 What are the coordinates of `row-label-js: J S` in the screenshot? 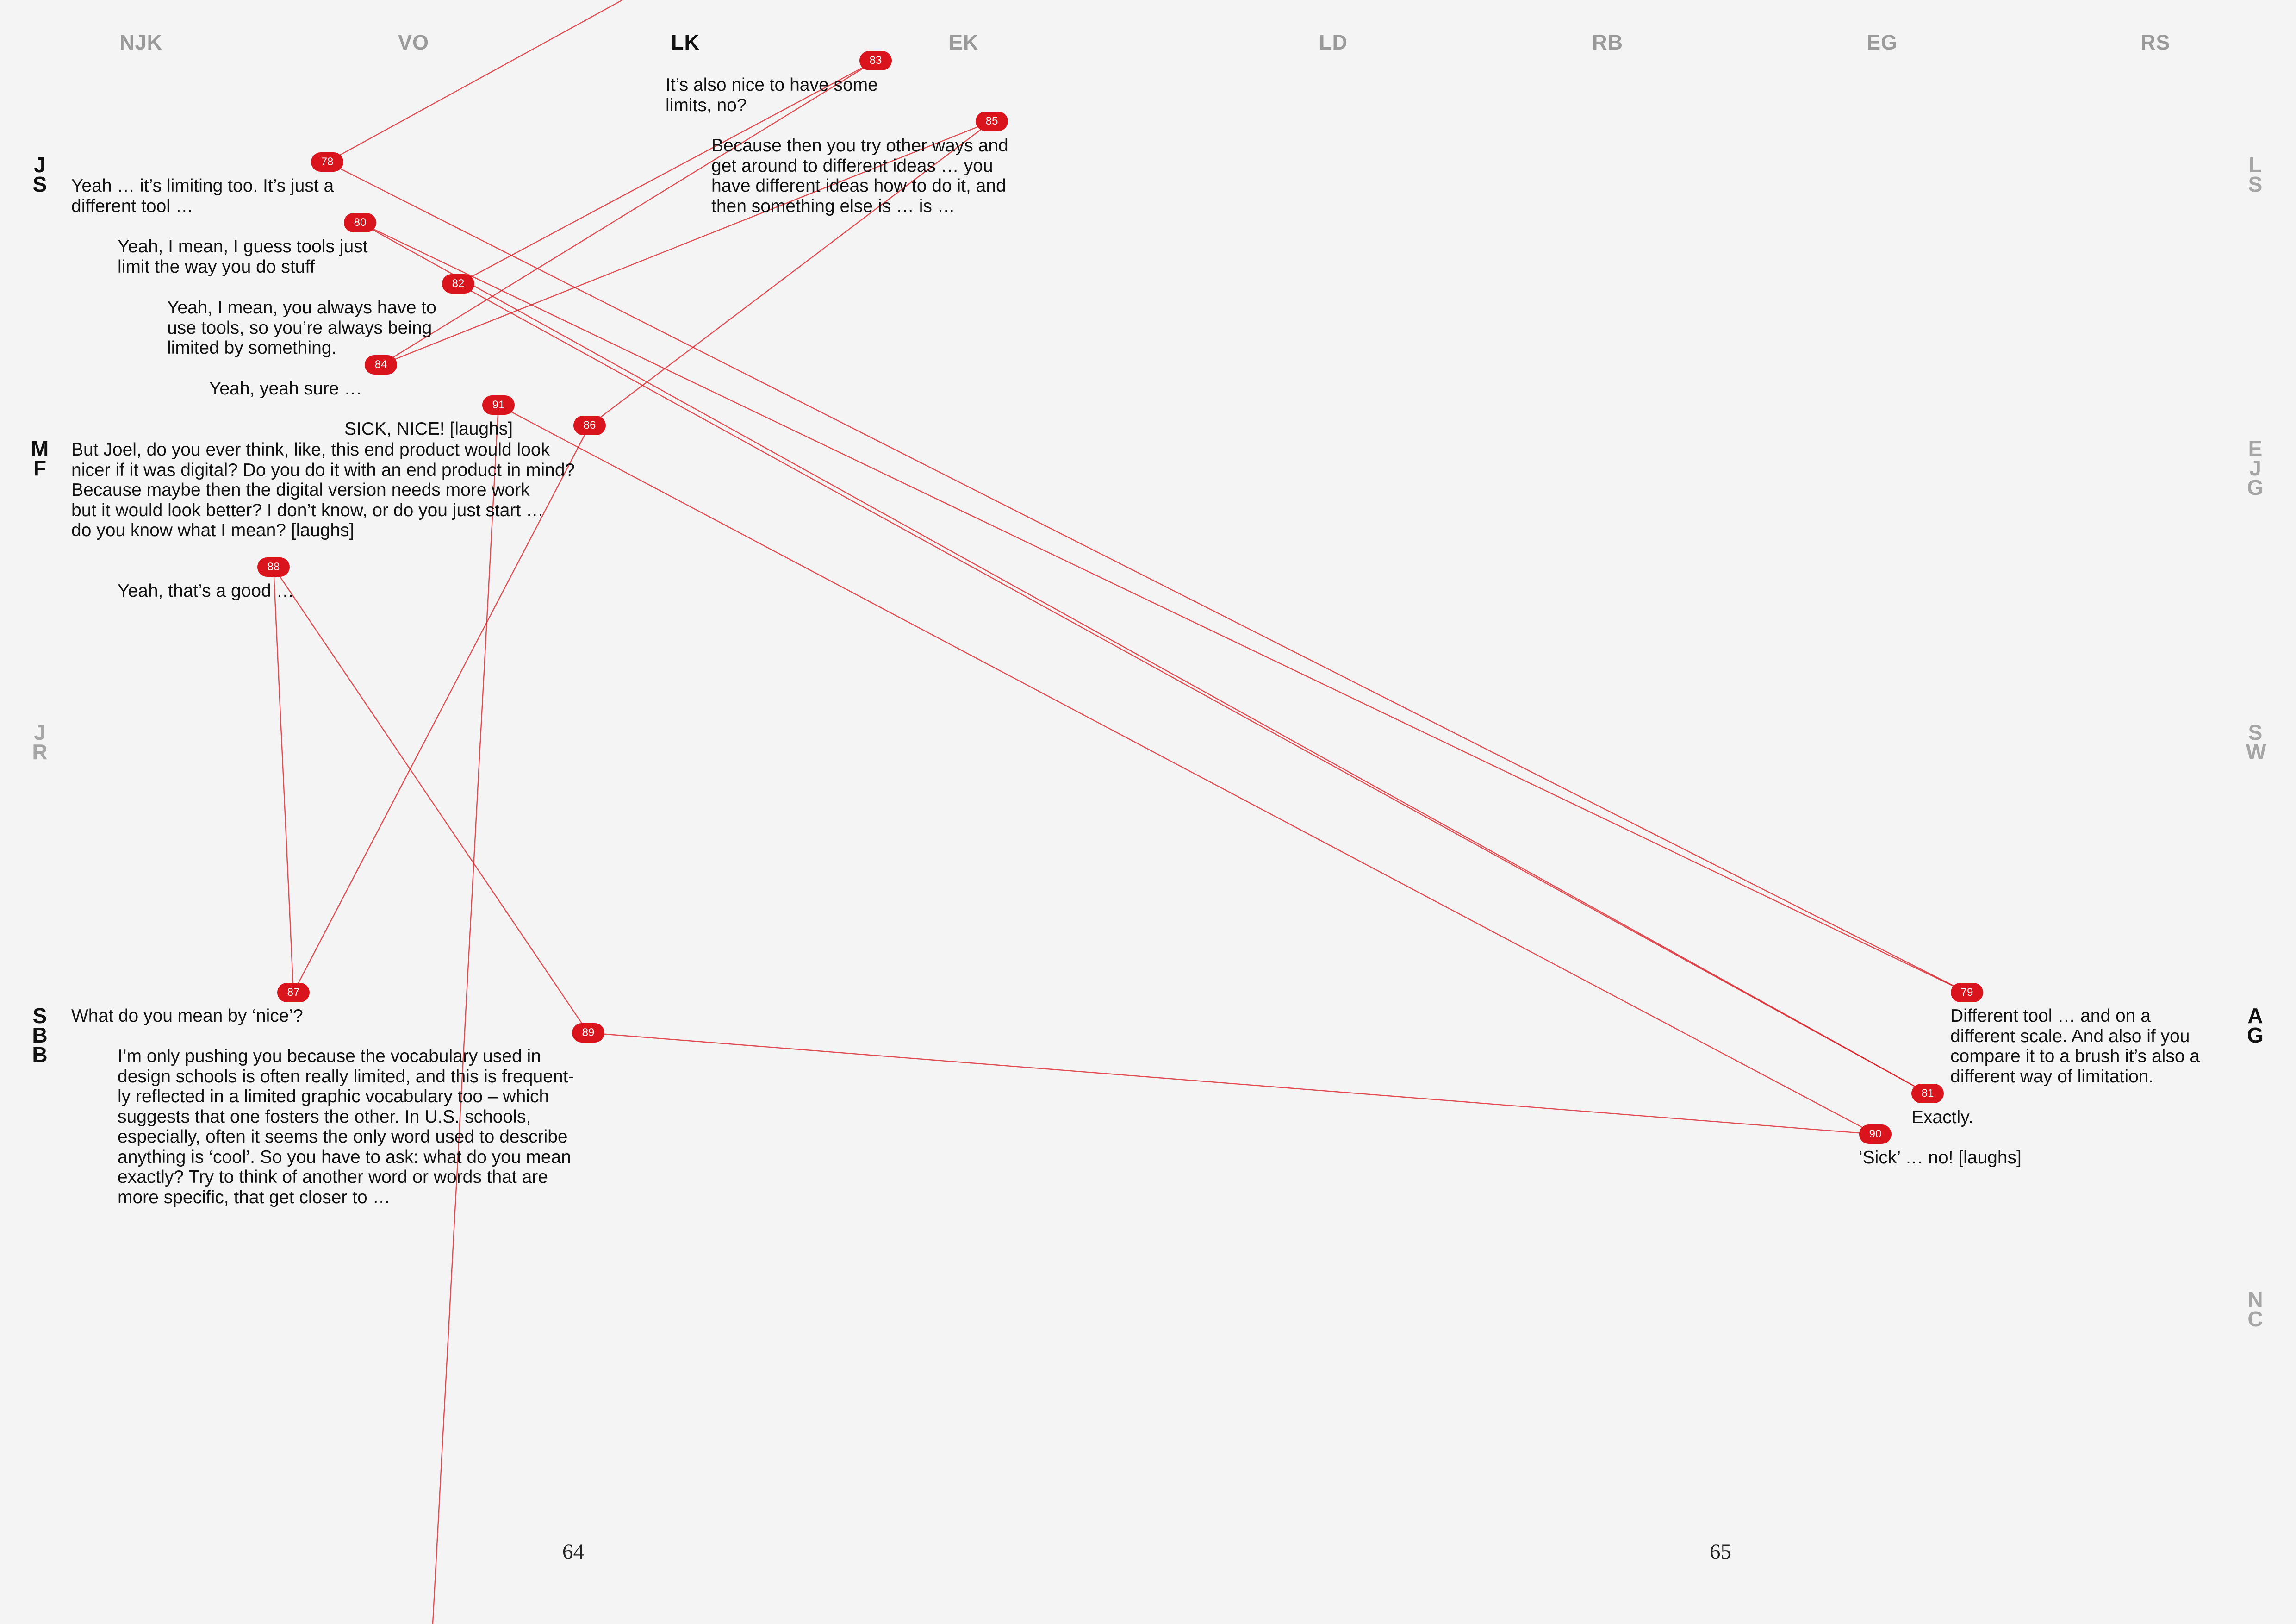 It's located at (40, 174).